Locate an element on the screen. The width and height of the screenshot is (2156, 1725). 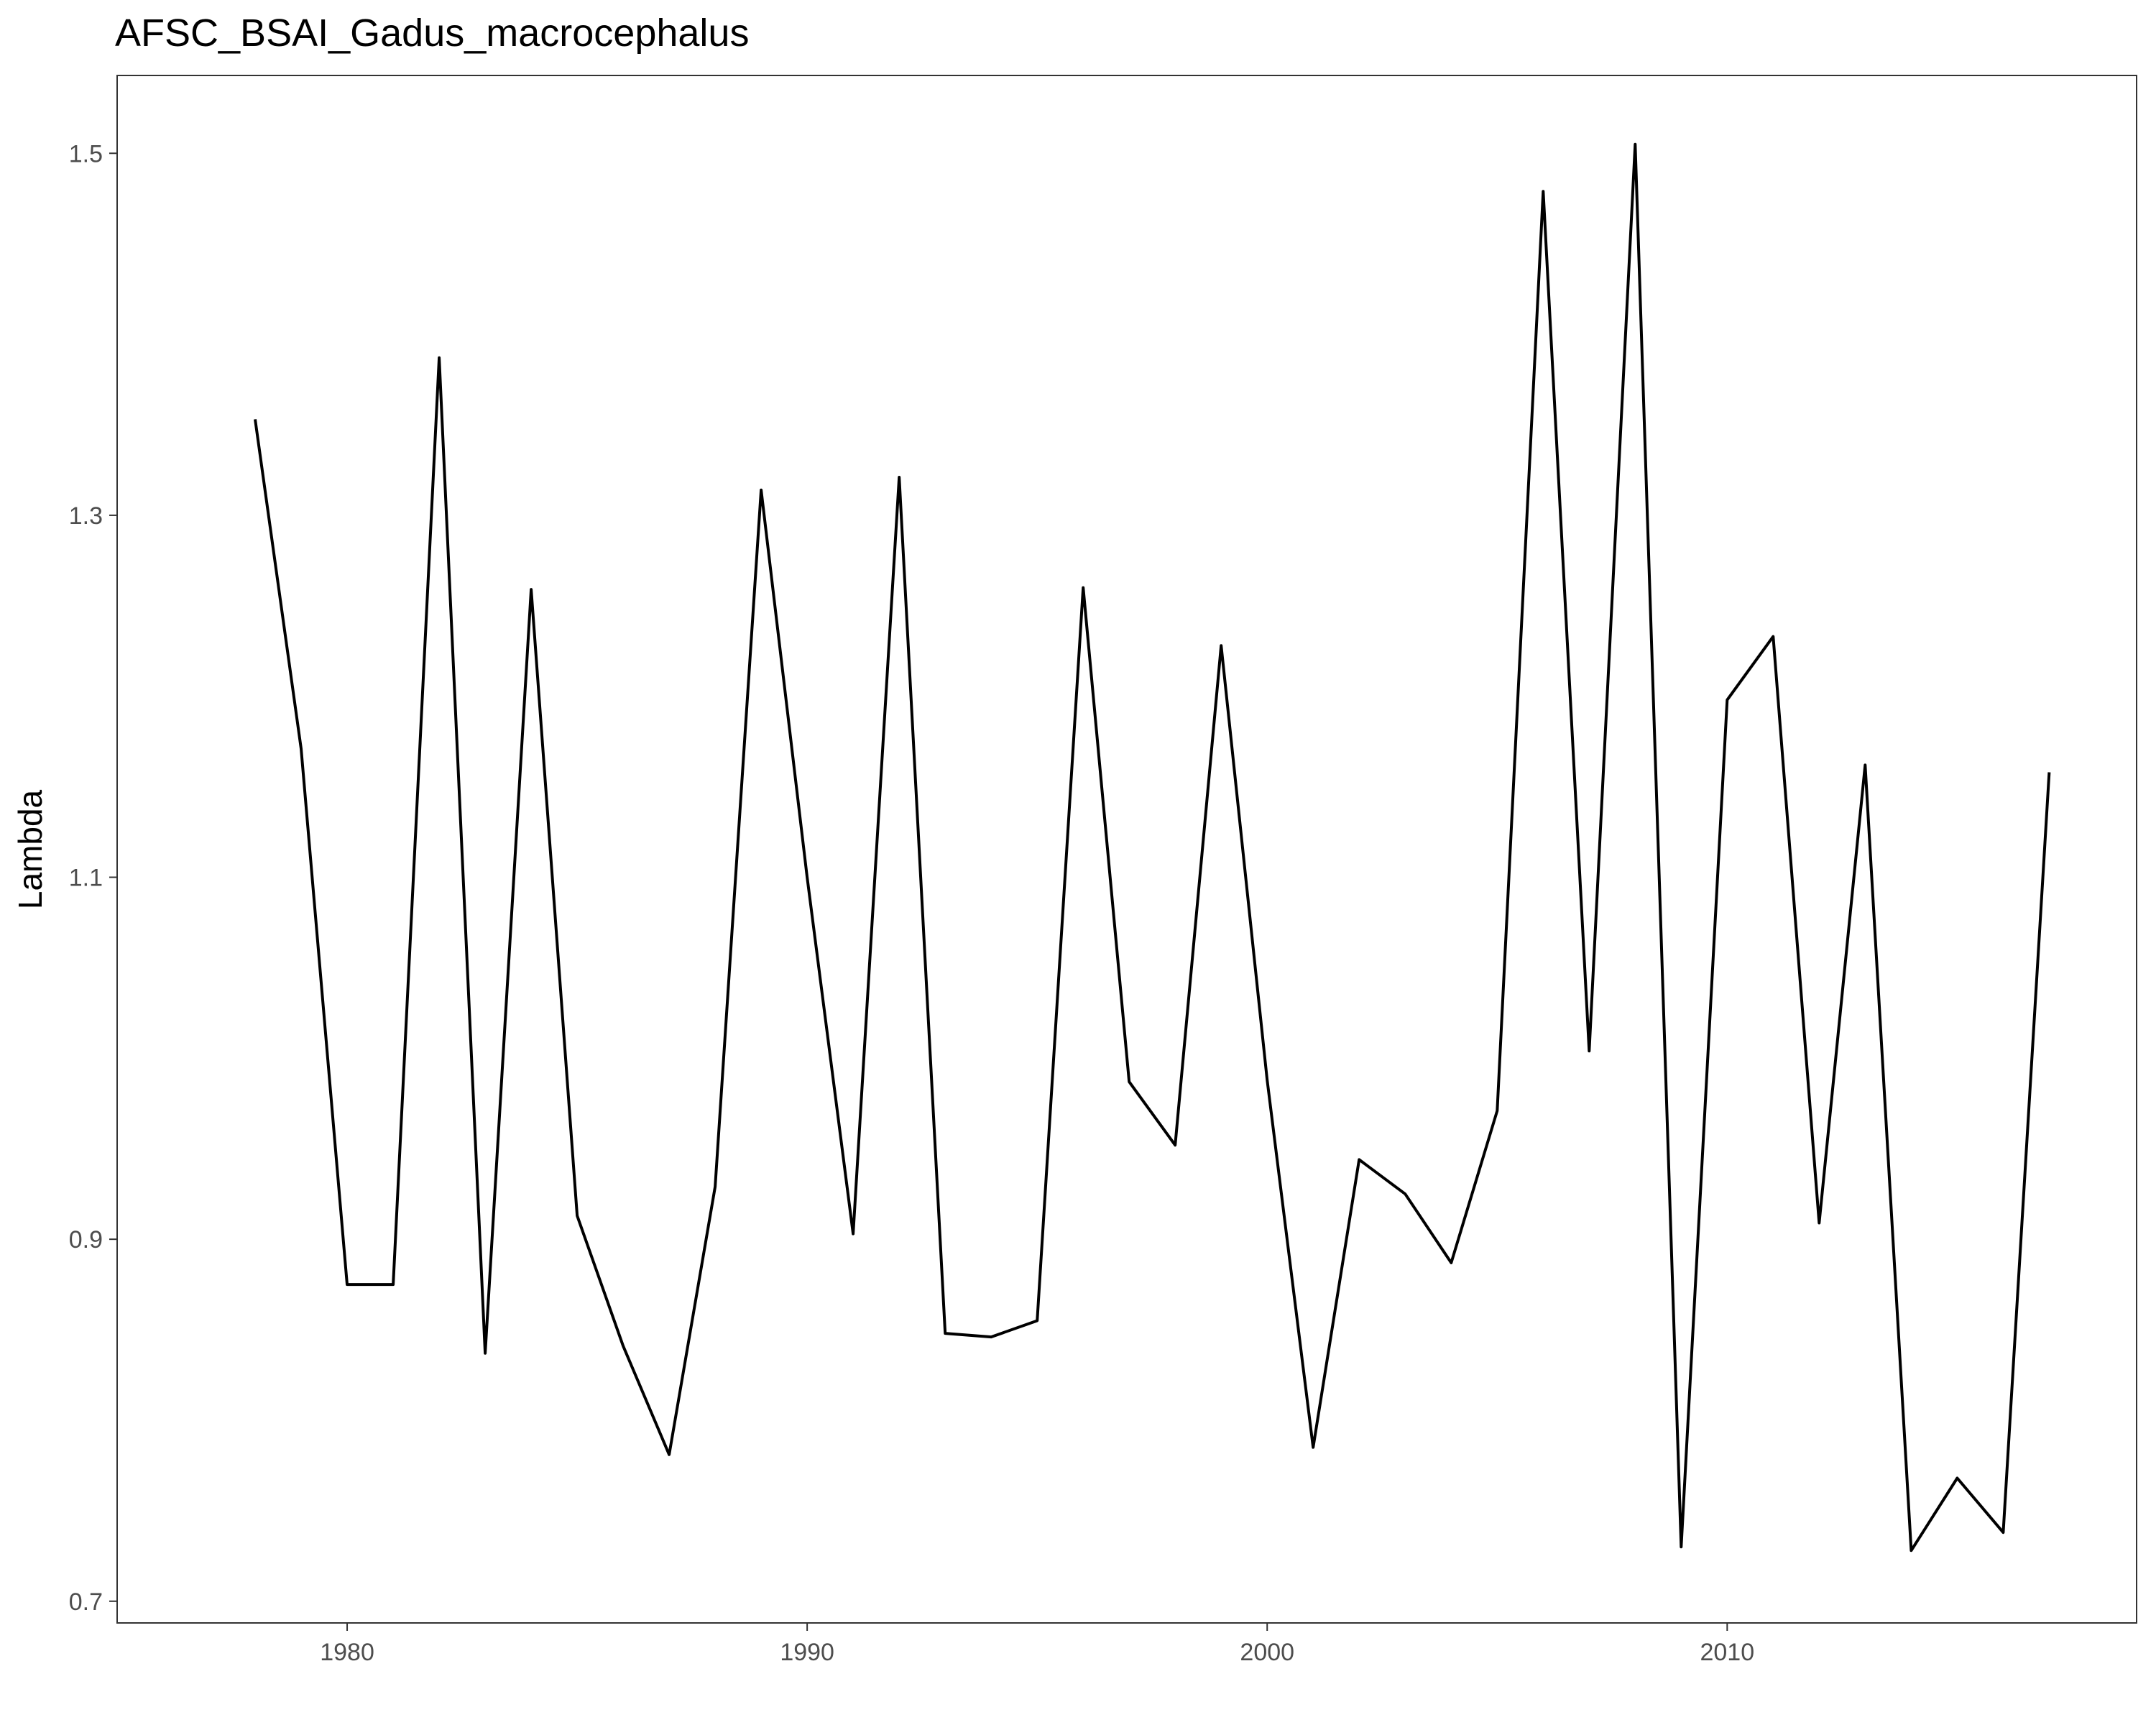
x-axis: 1980 1990 2000 2010 is located at coordinates (1037, 1644).